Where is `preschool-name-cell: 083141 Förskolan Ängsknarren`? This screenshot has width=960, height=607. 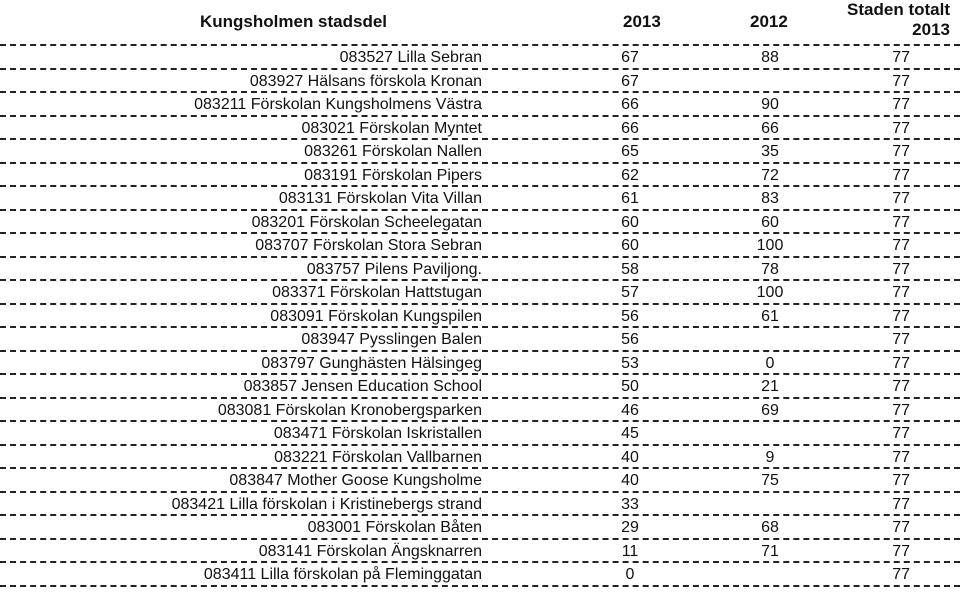
preschool-name-cell: 083141 Förskolan Ängsknarren is located at coordinates (370, 551).